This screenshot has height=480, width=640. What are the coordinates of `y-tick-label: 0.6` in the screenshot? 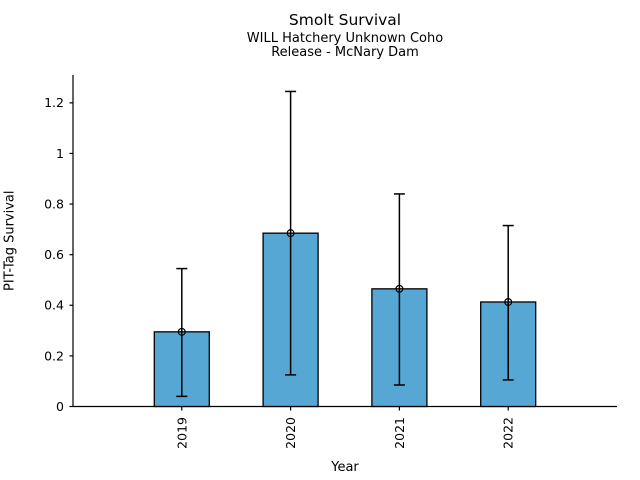 It's located at (54, 254).